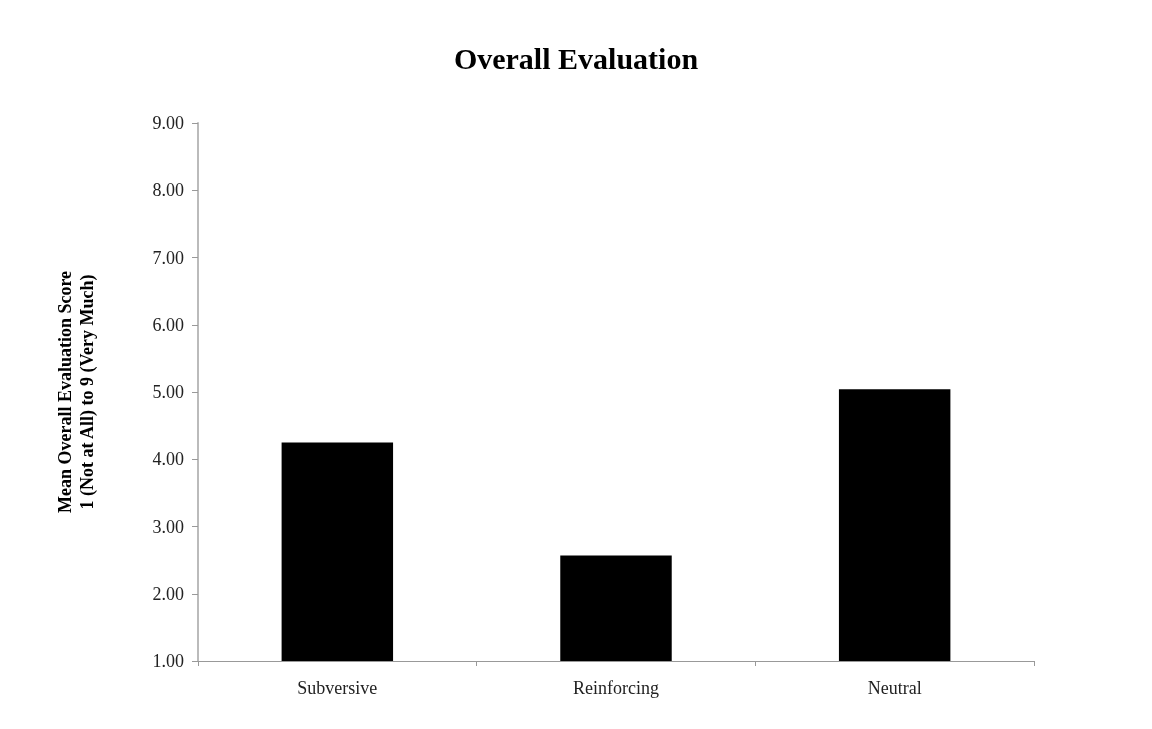 This screenshot has height=729, width=1152. I want to click on y-tick-label: 6.00, so click(168, 324).